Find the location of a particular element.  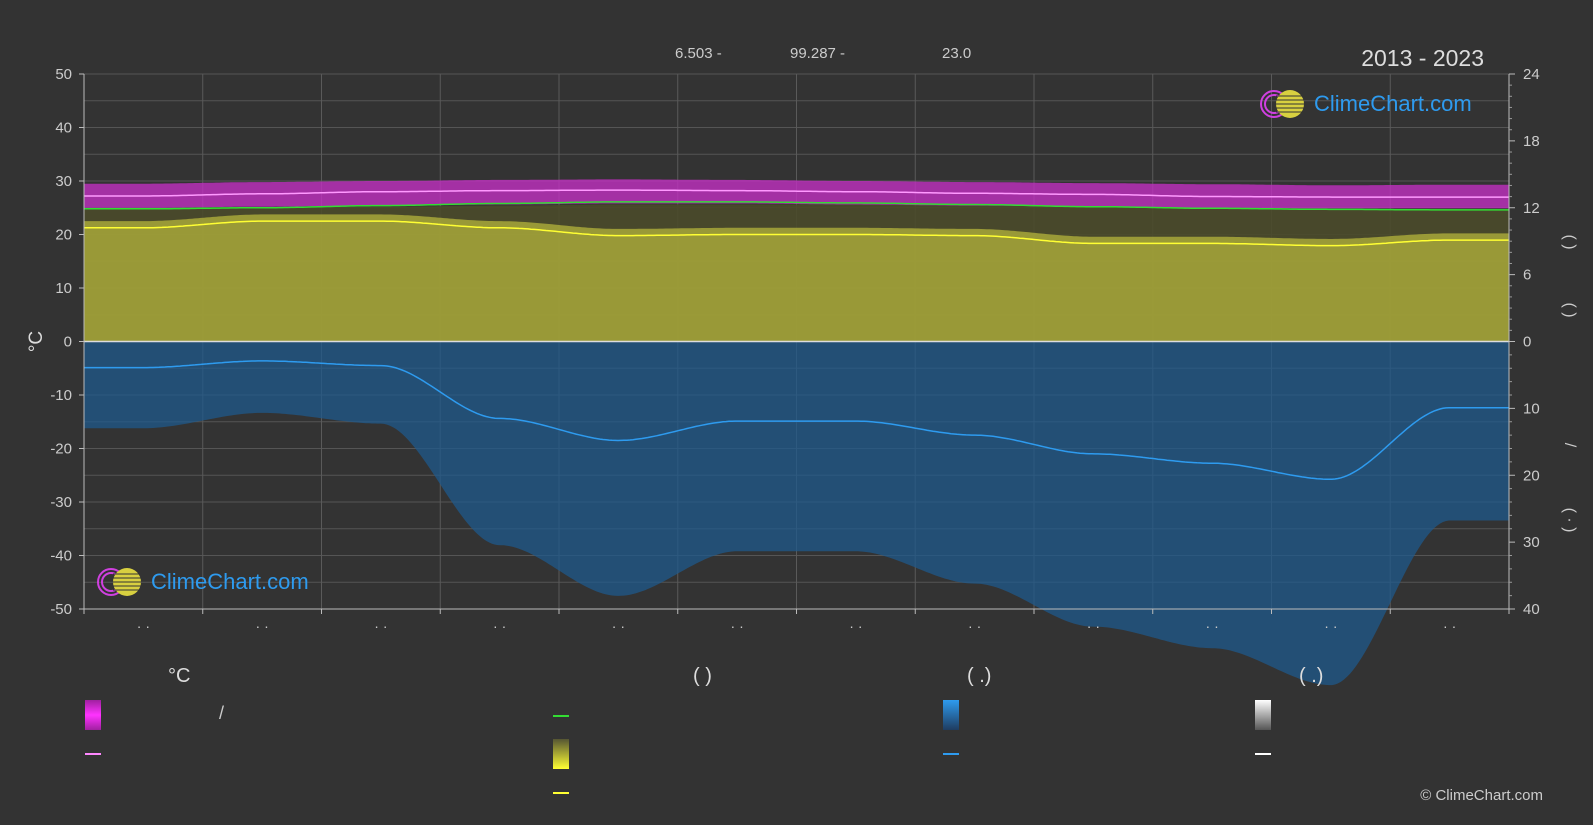

left-tick-label: 40 is located at coordinates (63, 128).